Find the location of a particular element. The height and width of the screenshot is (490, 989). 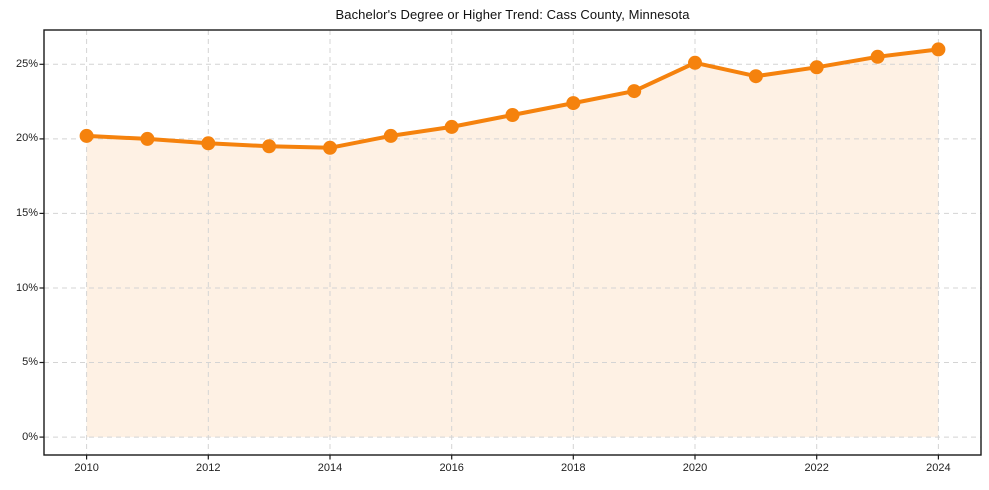

x-tick-label: 2022 is located at coordinates (816, 468).